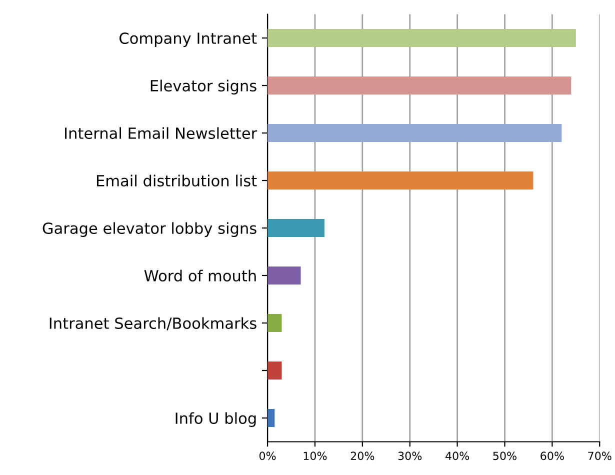 The height and width of the screenshot is (475, 615). I want to click on y-tick-label: Company Intranet, so click(188, 39).